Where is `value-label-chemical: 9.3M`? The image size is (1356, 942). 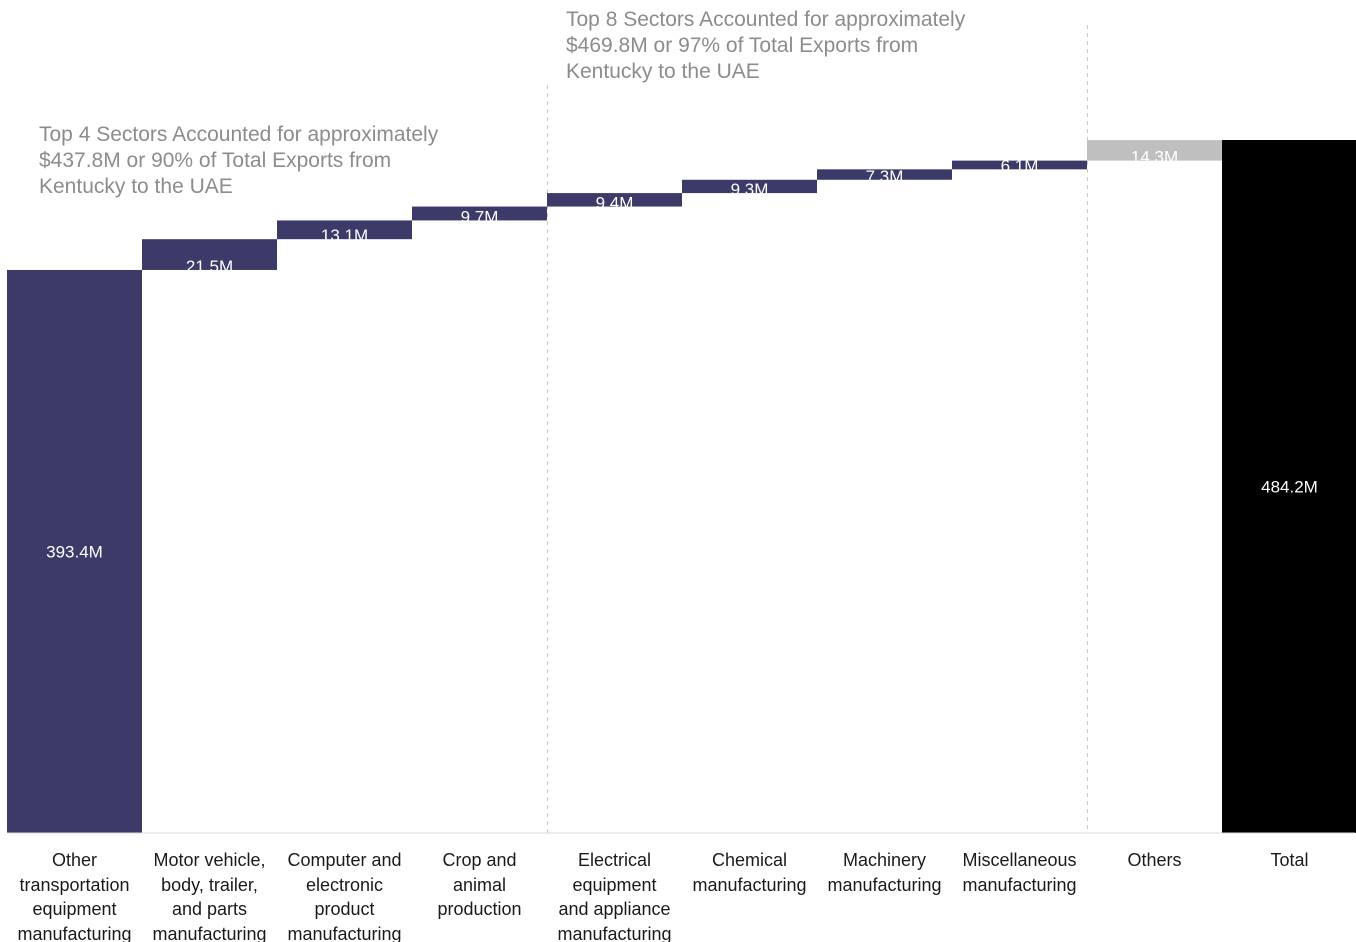
value-label-chemical: 9.3M is located at coordinates (750, 189).